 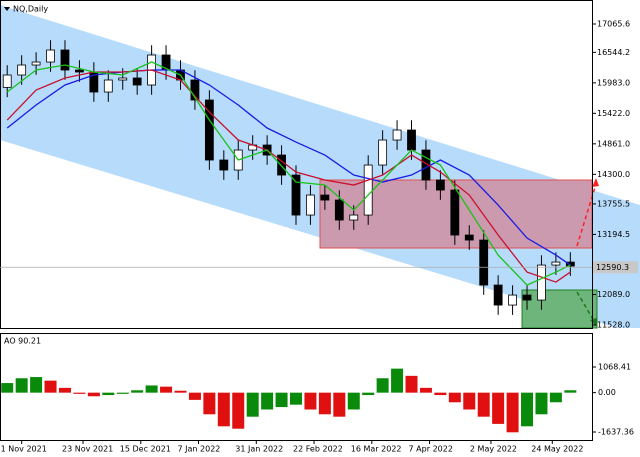 What do you see at coordinates (559, 309) in the screenshot?
I see `support-zone` at bounding box center [559, 309].